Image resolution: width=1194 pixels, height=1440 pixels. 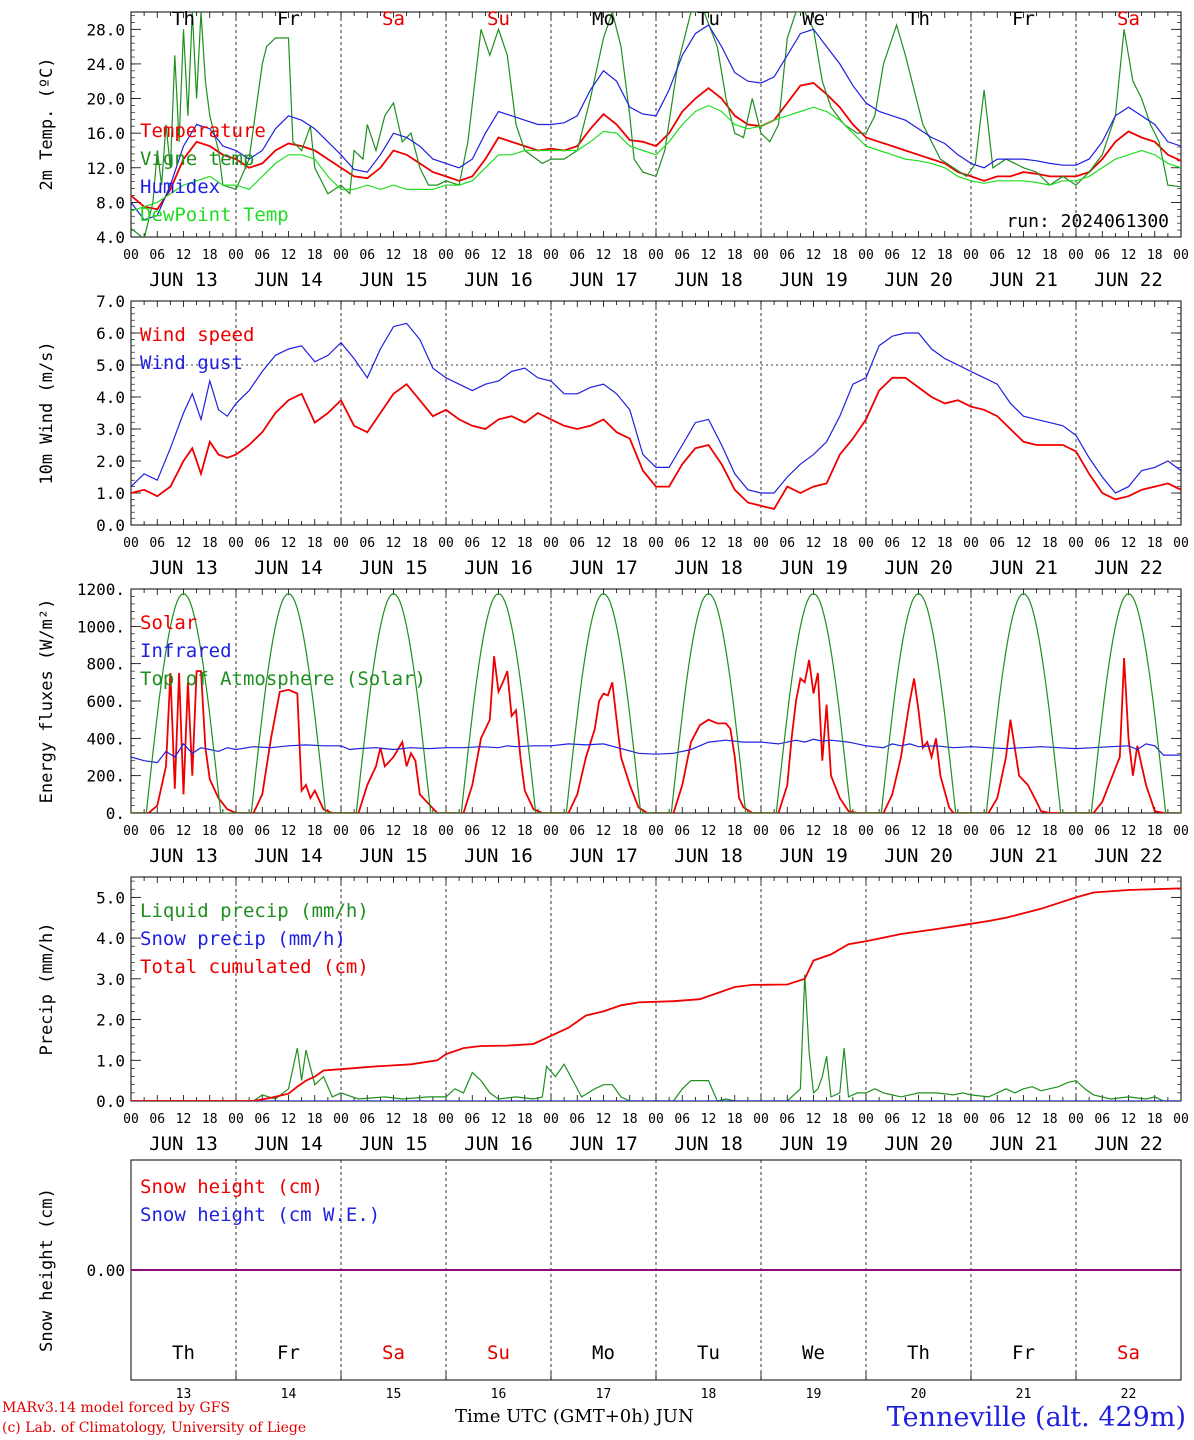 What do you see at coordinates (105, 701) in the screenshot?
I see `y-tick-label: 600.` at bounding box center [105, 701].